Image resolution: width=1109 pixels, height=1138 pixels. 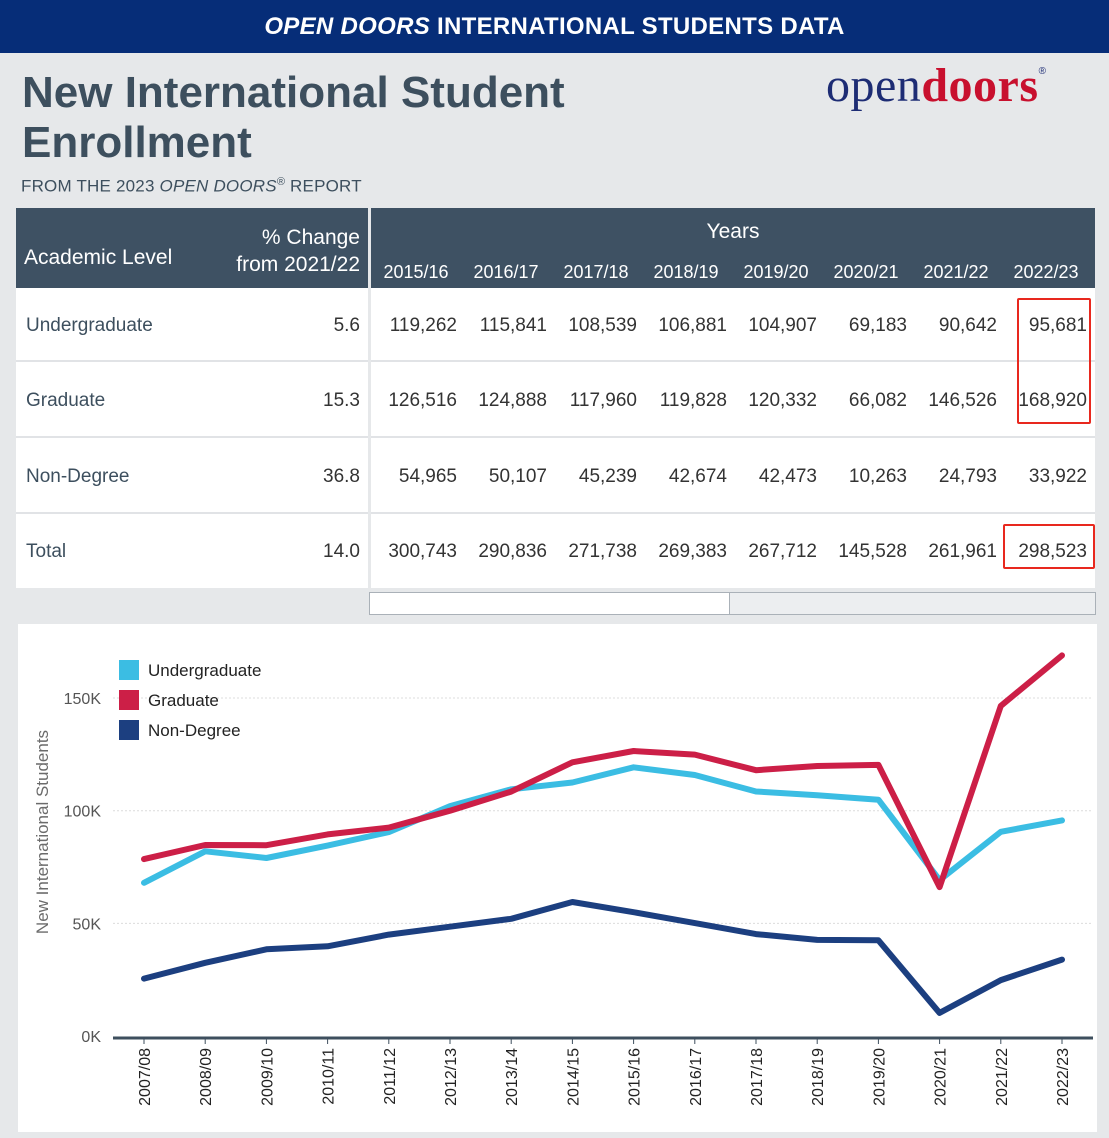 I want to click on table-cell: 33,922, so click(x=1057, y=476).